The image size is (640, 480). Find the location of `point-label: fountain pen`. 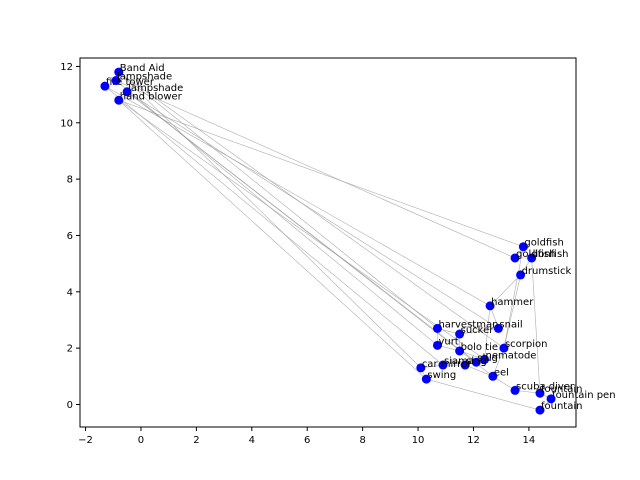

point-label: fountain pen is located at coordinates (584, 395).